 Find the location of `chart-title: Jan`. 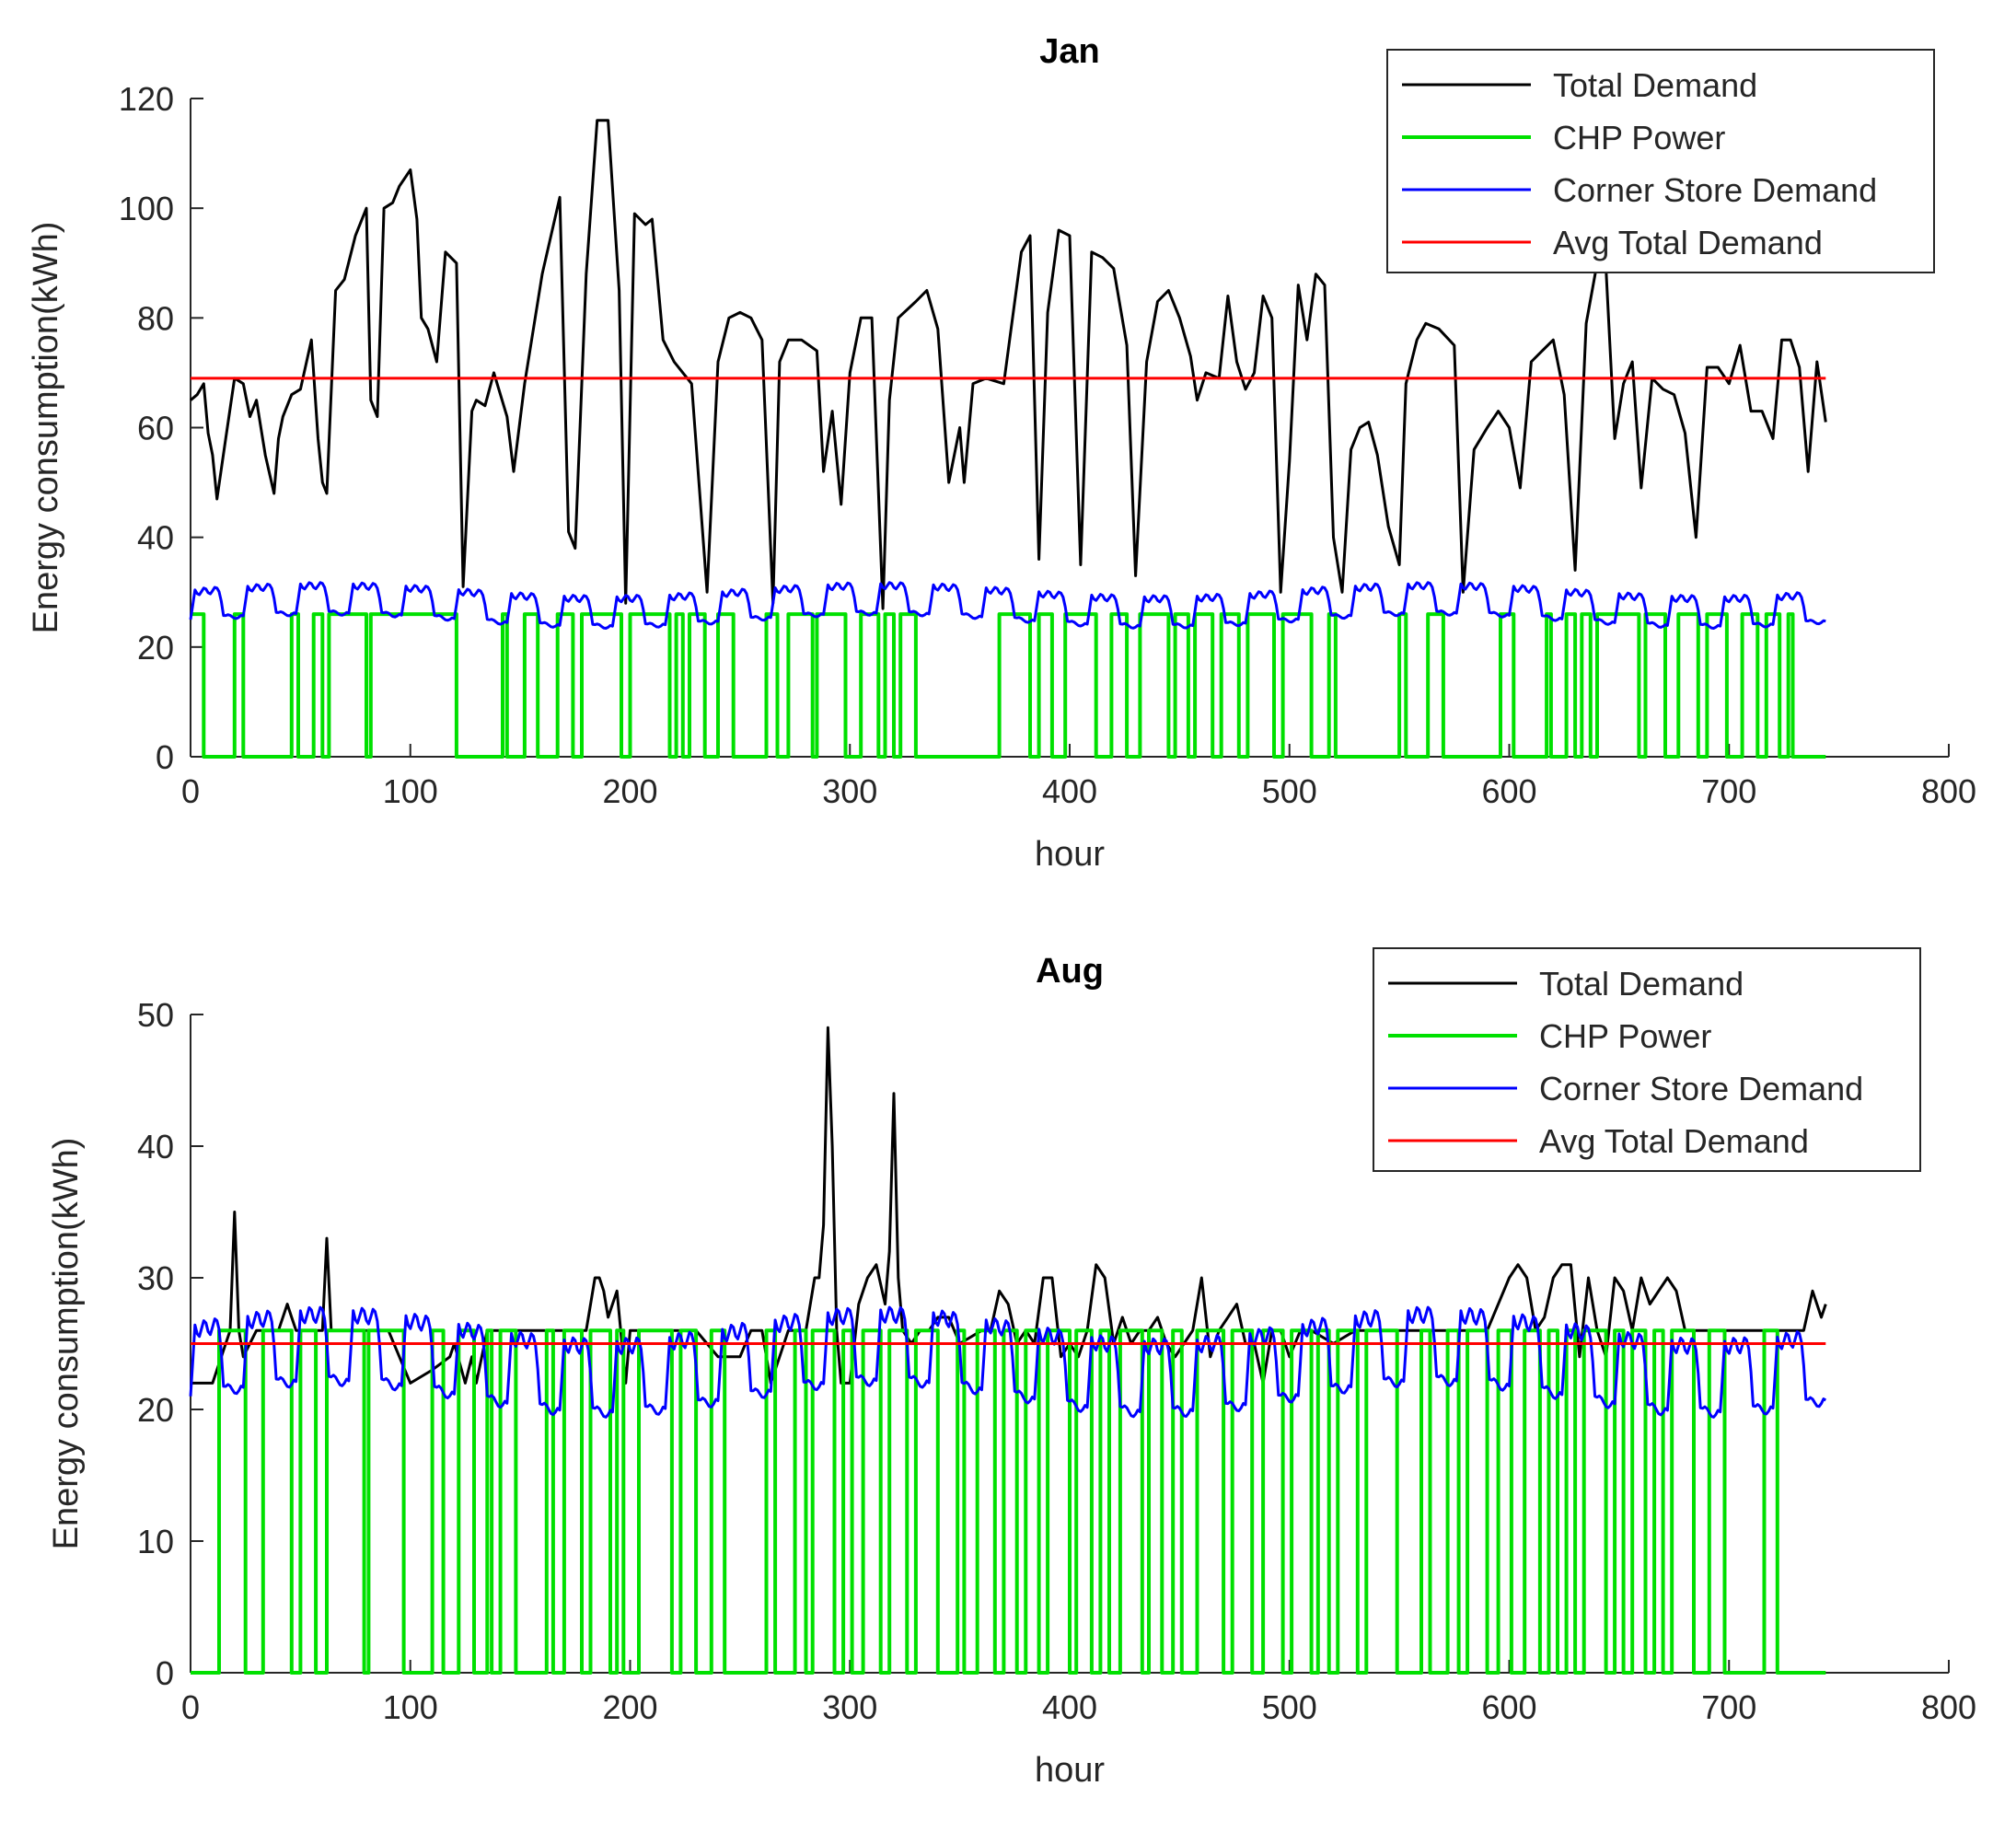

chart-title: Jan is located at coordinates (1069, 51).